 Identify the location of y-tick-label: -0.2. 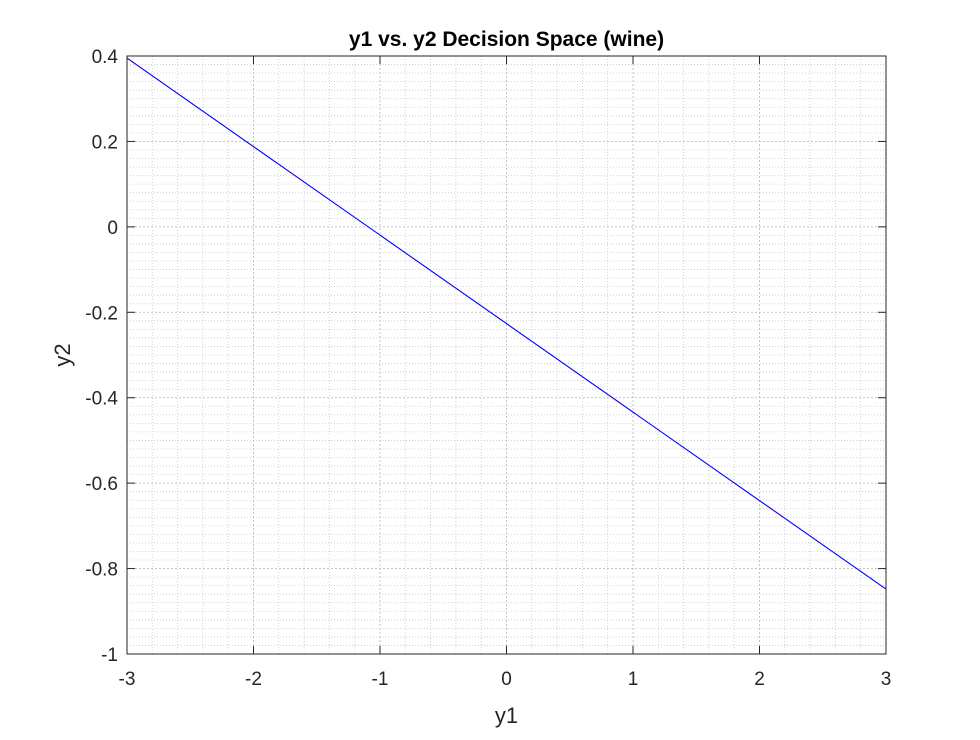
(101, 313).